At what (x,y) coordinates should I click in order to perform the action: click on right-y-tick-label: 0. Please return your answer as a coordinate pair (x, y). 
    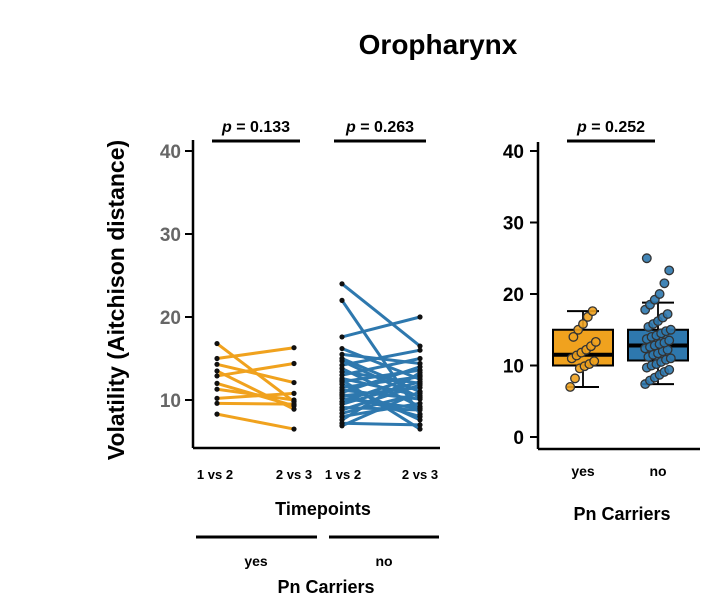
    Looking at the image, I should click on (518, 438).